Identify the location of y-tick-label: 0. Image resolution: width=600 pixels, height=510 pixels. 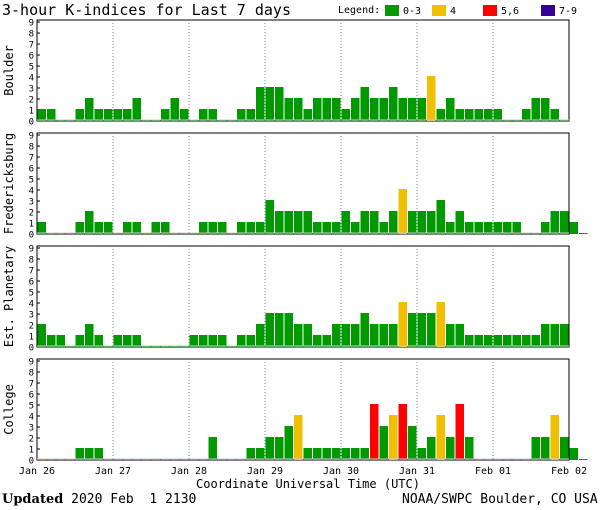
(31, 462).